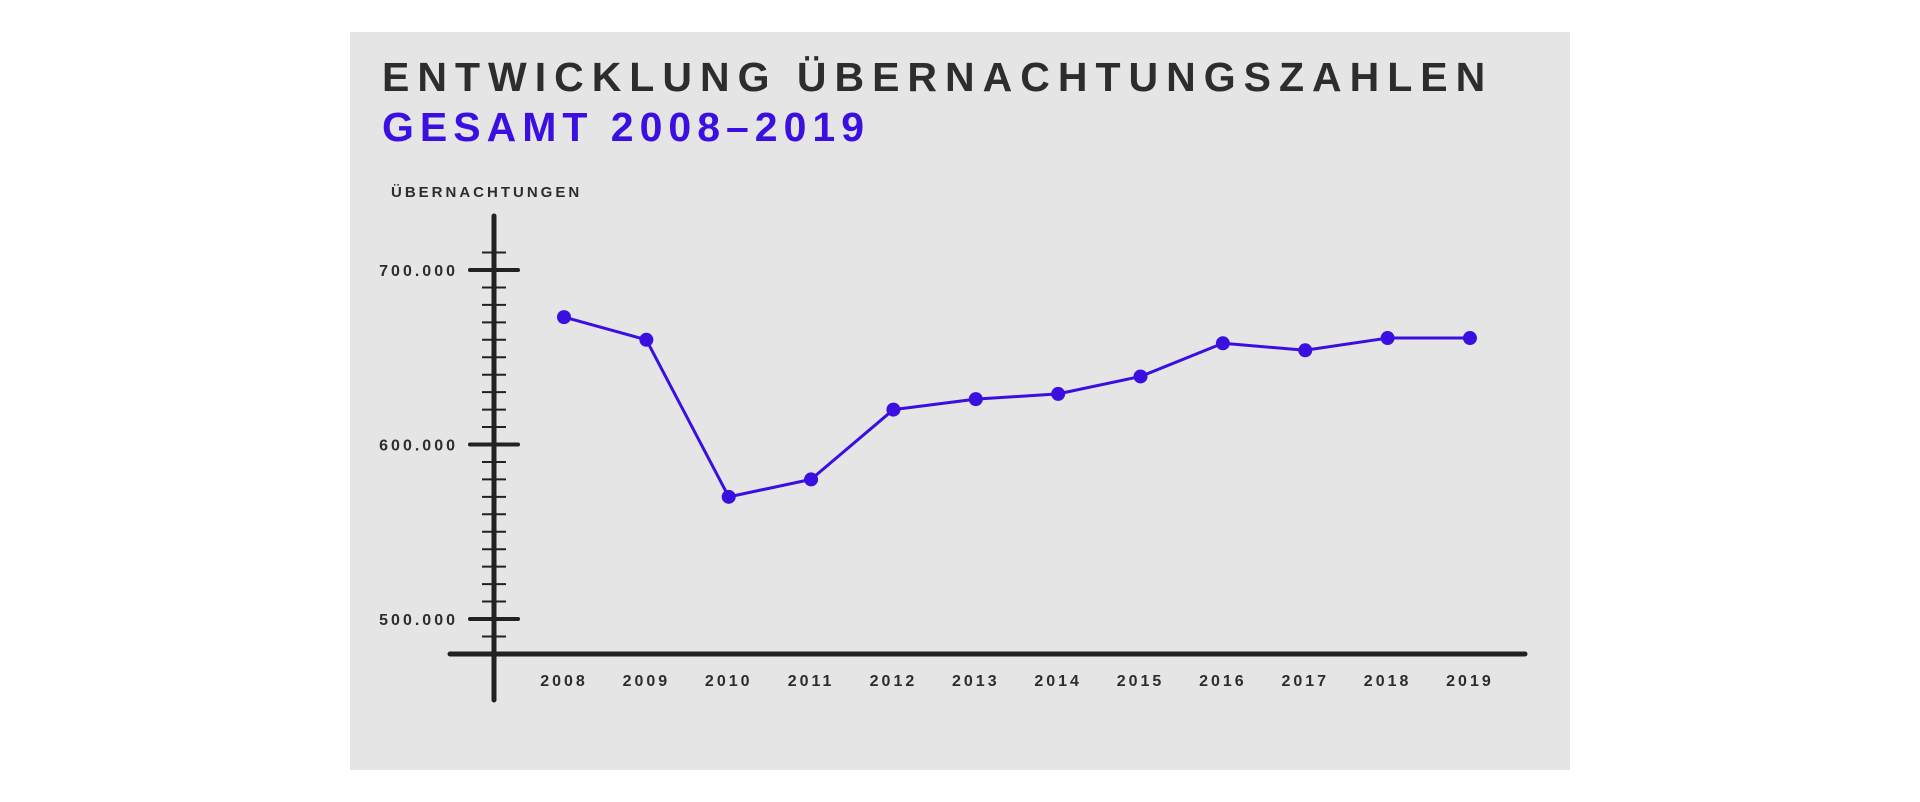  I want to click on x-tick-label: 2008, so click(564, 681).